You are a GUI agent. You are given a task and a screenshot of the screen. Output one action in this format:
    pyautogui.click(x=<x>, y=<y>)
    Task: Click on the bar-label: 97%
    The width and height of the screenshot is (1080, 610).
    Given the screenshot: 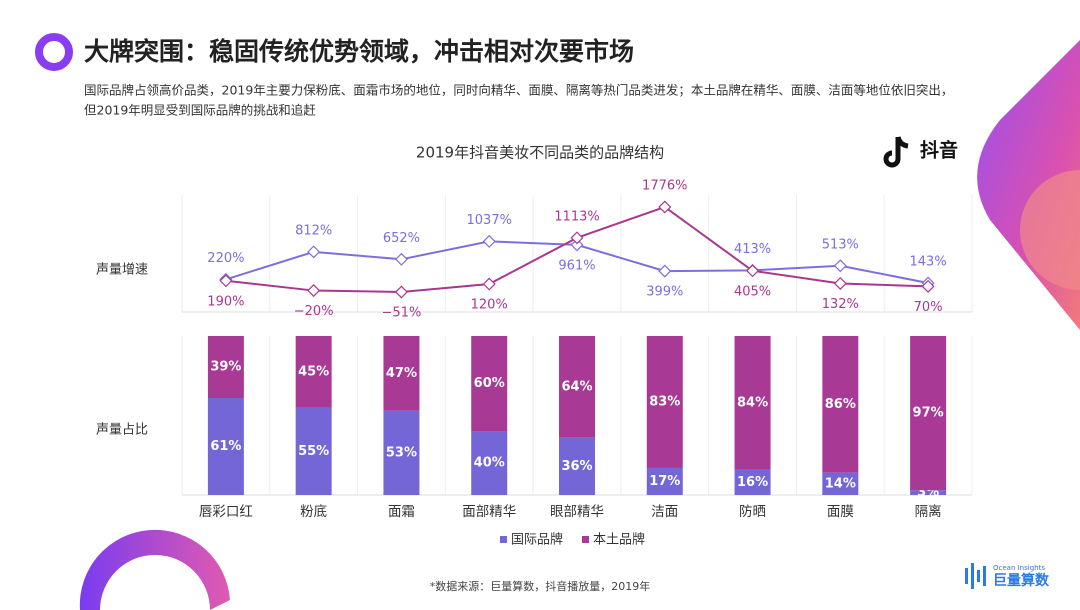 What is the action you would take?
    pyautogui.click(x=928, y=413)
    